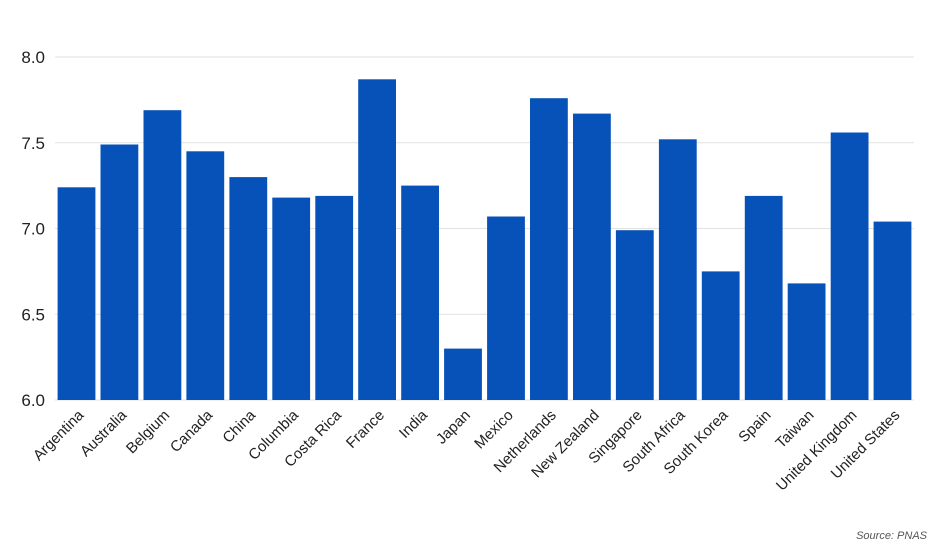  Describe the element at coordinates (634, 315) in the screenshot. I see `bar-singapore` at that location.